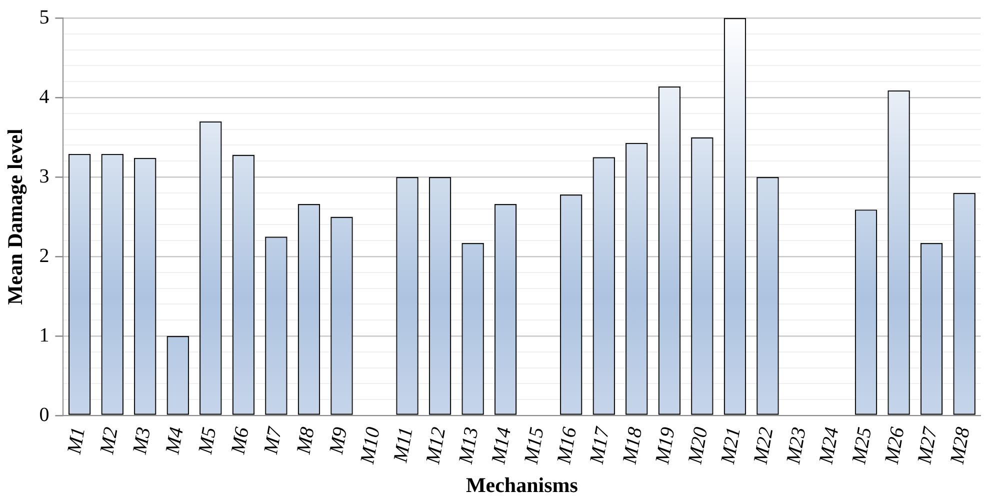 Image resolution: width=990 pixels, height=503 pixels. What do you see at coordinates (15, 216) in the screenshot?
I see `y-axis-title: Mean Damage level` at bounding box center [15, 216].